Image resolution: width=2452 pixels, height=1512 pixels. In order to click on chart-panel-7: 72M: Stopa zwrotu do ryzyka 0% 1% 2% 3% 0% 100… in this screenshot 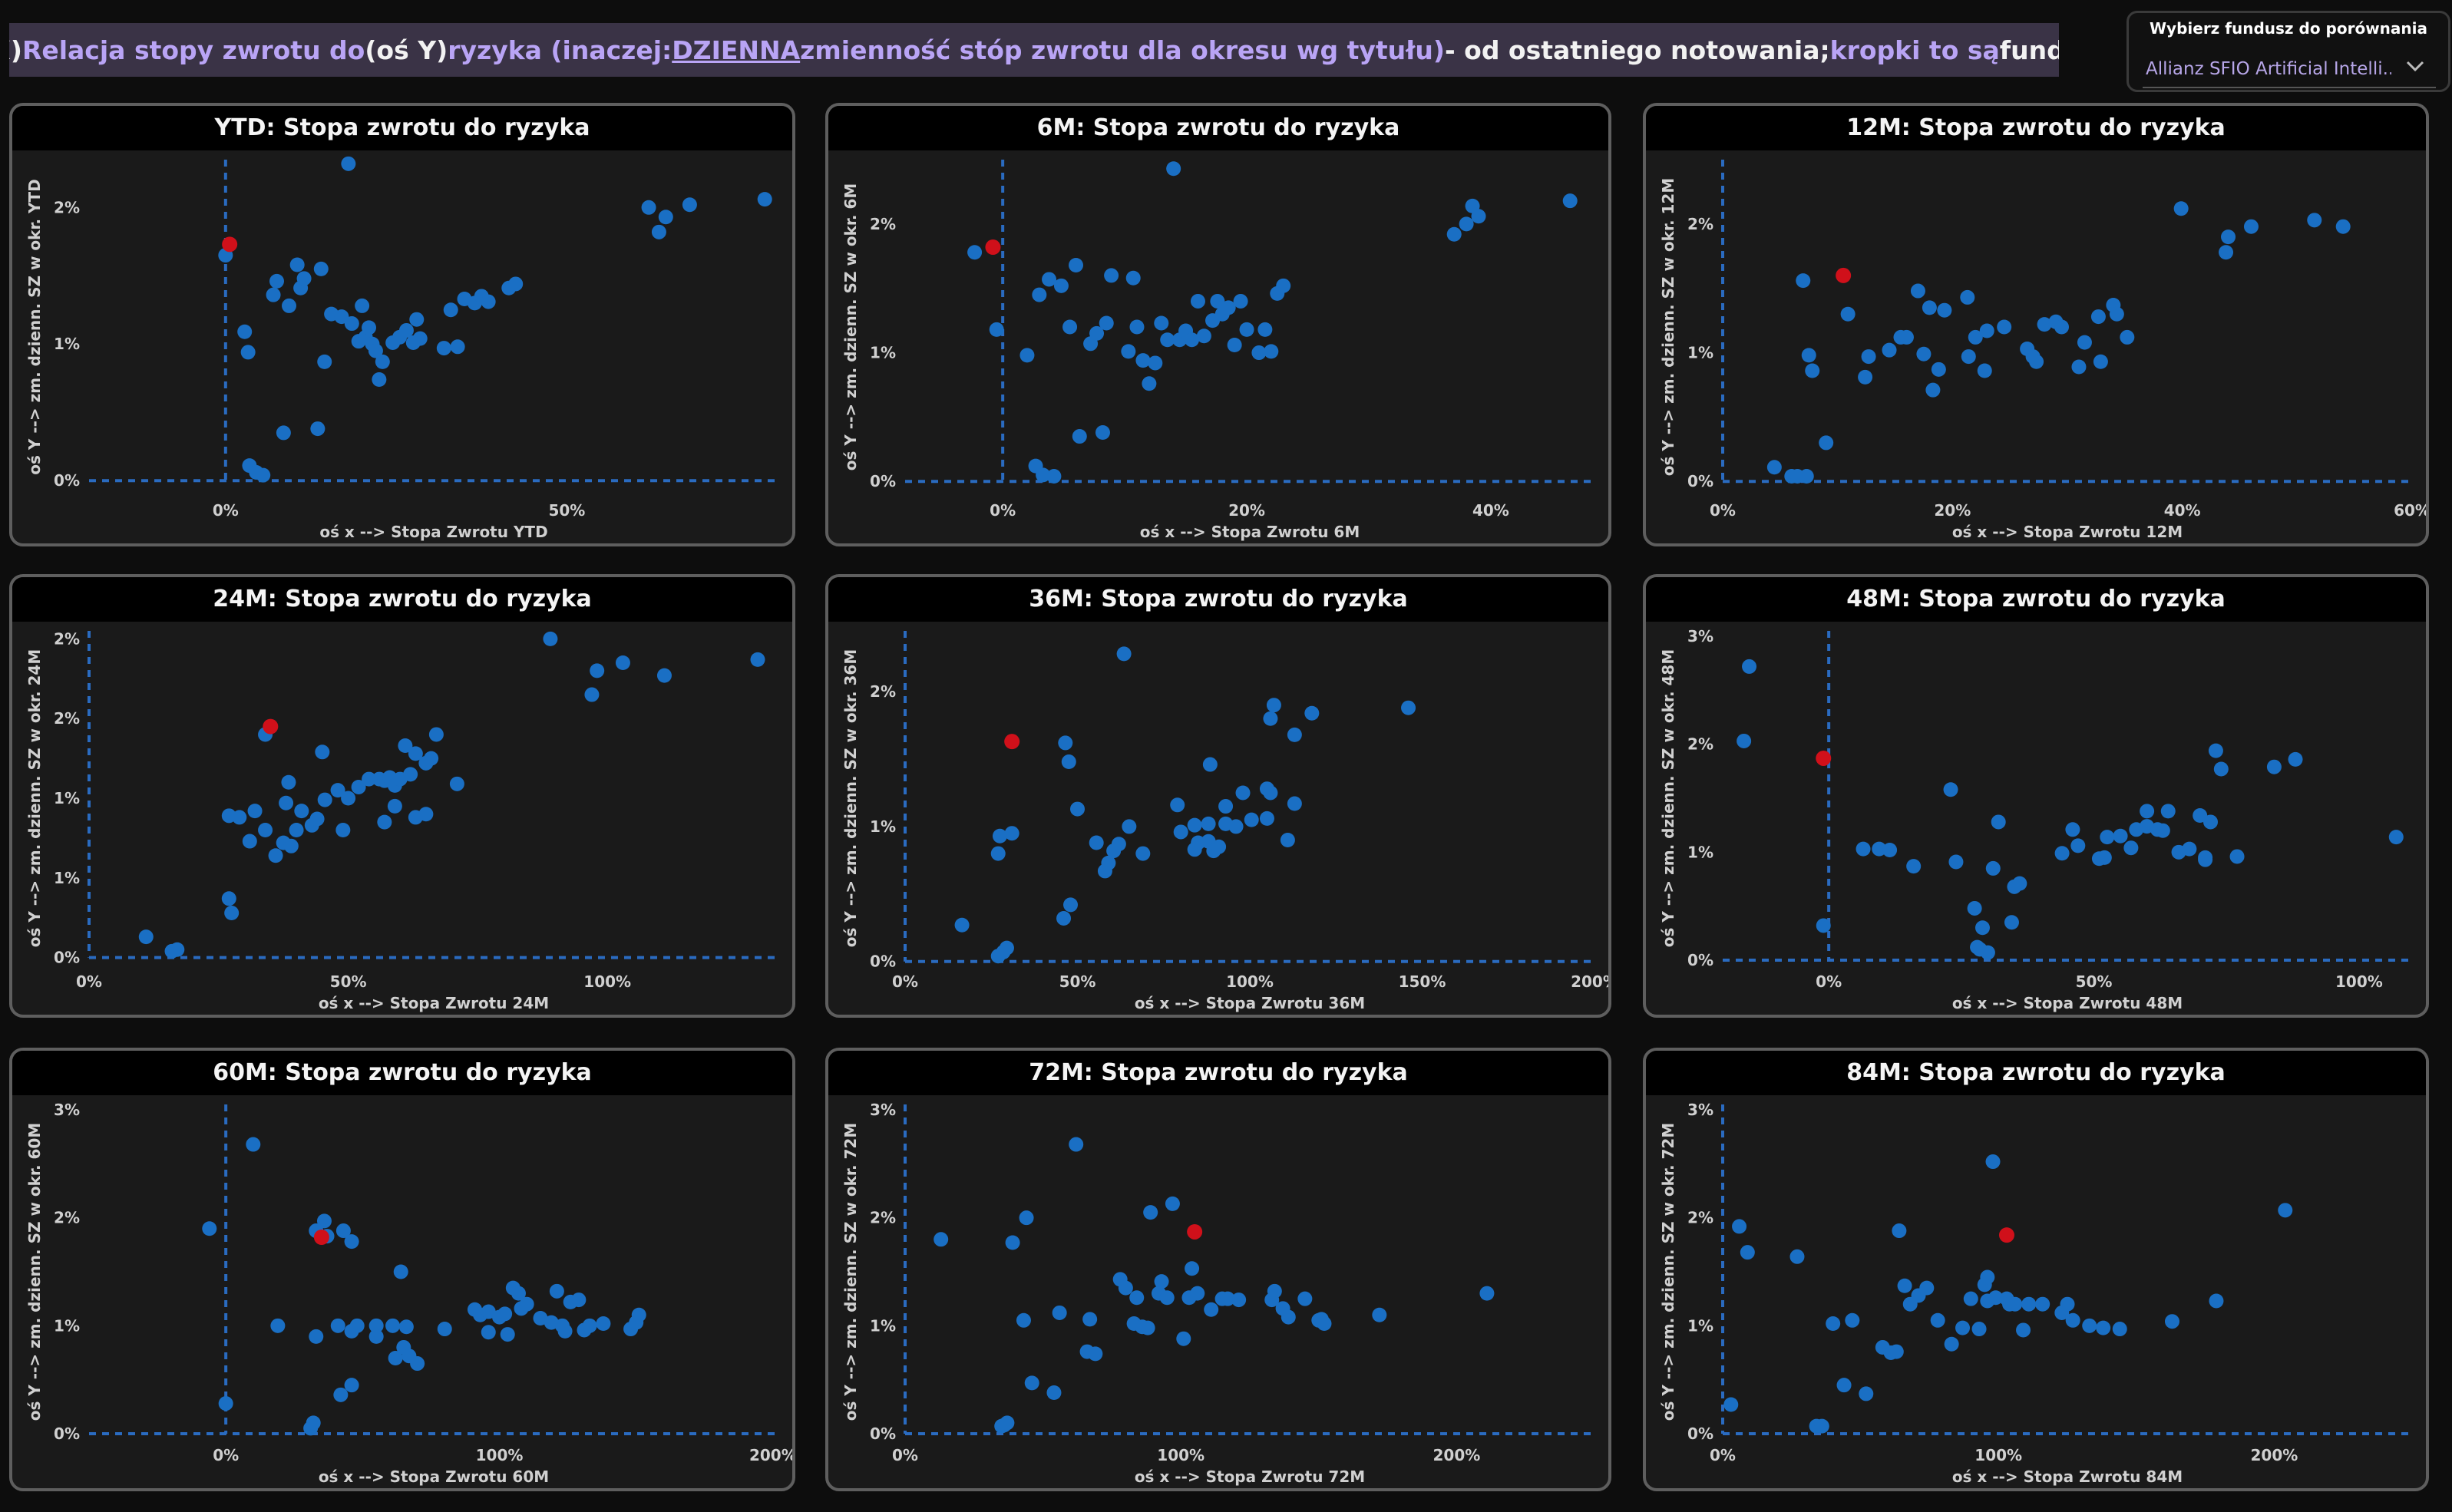, I will do `click(1218, 1269)`.